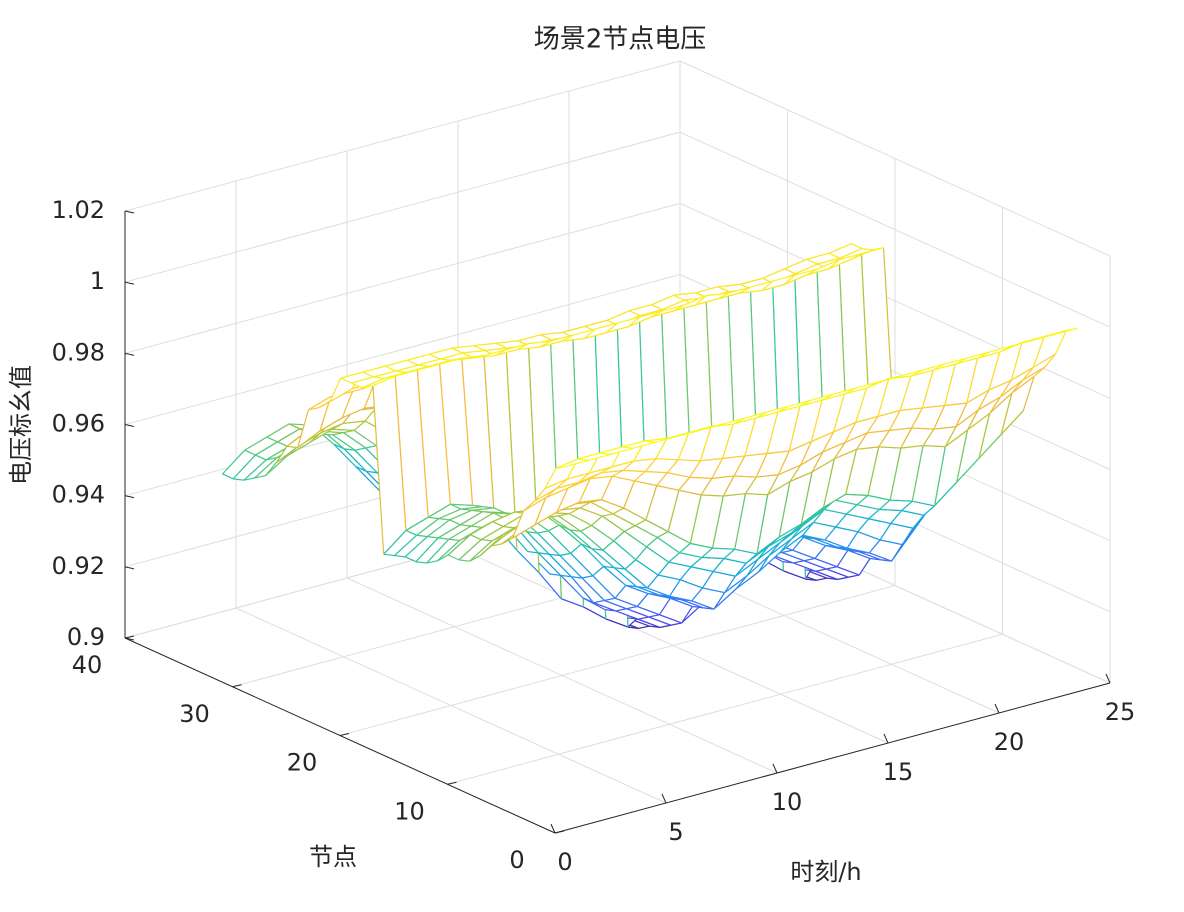  What do you see at coordinates (825, 872) in the screenshot?
I see `x-axis-label: 时刻/h` at bounding box center [825, 872].